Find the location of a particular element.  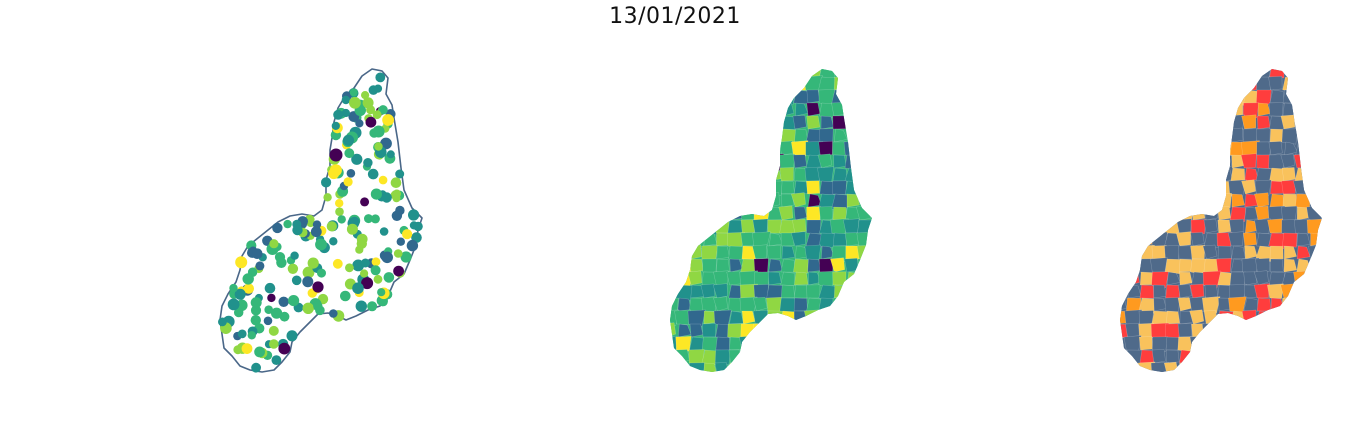

category-map-panel is located at coordinates (1221, 220).